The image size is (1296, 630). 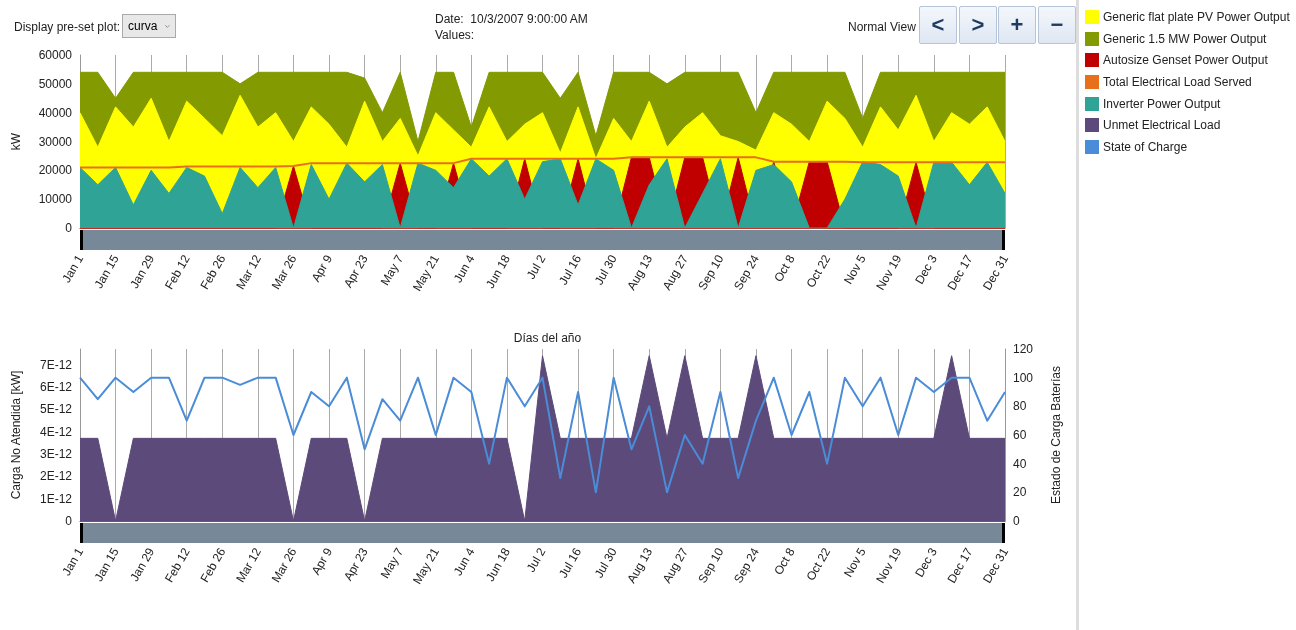 I want to click on text: curva, so click(x=143, y=26).